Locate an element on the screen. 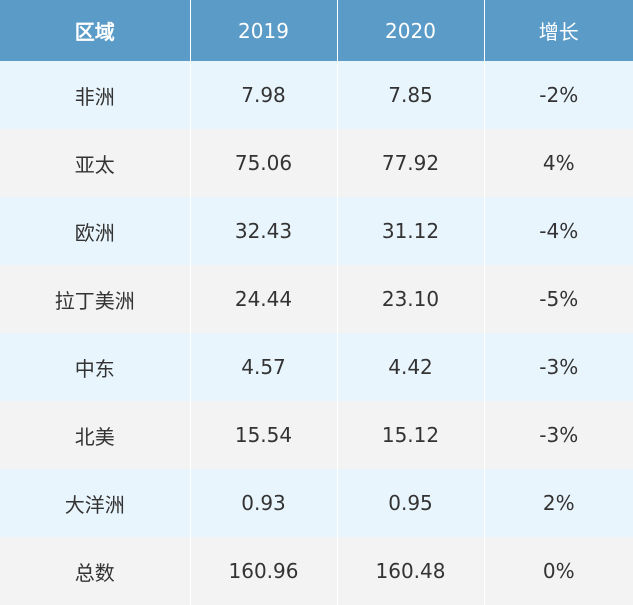  table-row: 非洲 7.98 7.85 -2% is located at coordinates (316, 95).